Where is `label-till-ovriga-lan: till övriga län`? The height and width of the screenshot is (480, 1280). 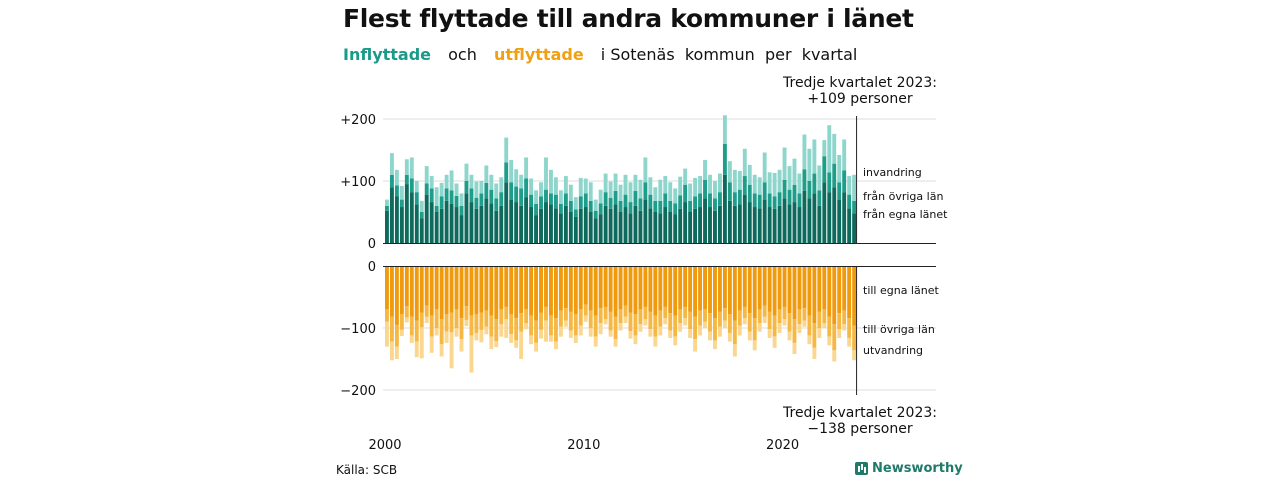
label-till-ovriga-lan: till övriga län is located at coordinates (899, 329).